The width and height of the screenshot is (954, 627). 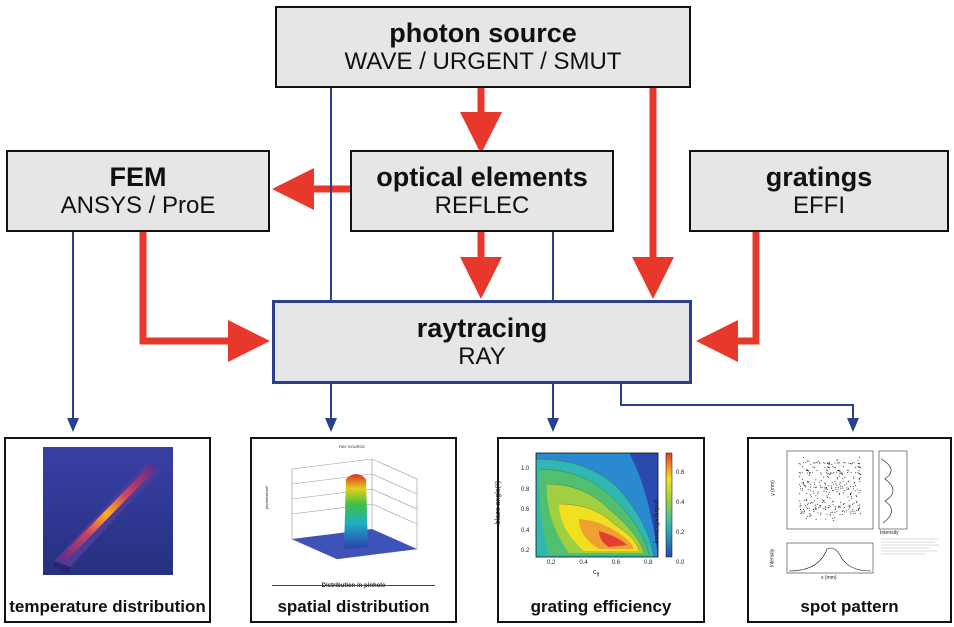 I want to click on spot-x-label: x (mm), so click(x=829, y=578).